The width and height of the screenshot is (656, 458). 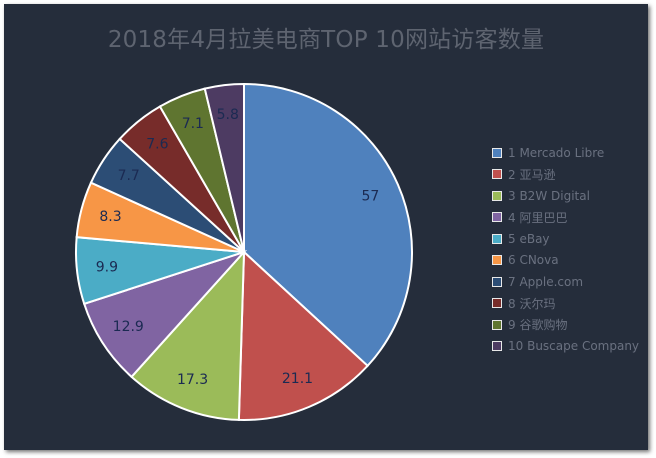 What do you see at coordinates (107, 268) in the screenshot?
I see `data-label: 9.9` at bounding box center [107, 268].